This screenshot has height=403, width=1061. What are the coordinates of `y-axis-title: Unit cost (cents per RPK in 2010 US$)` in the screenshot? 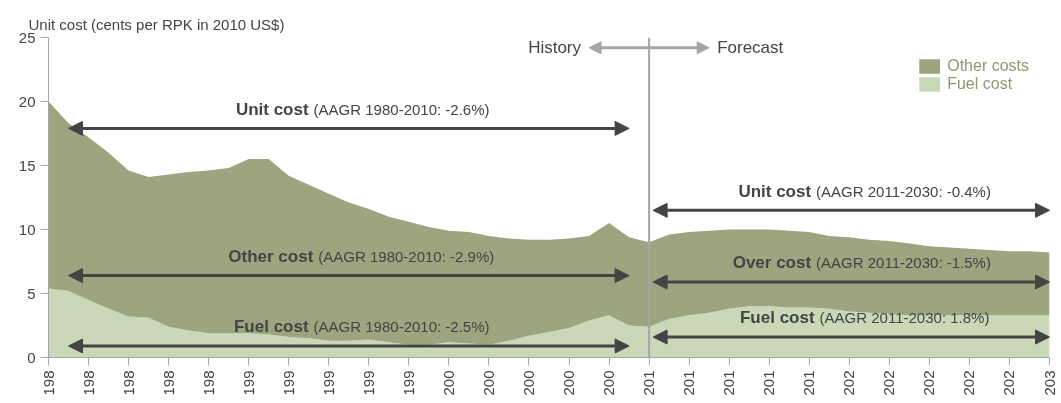 It's located at (156, 24).